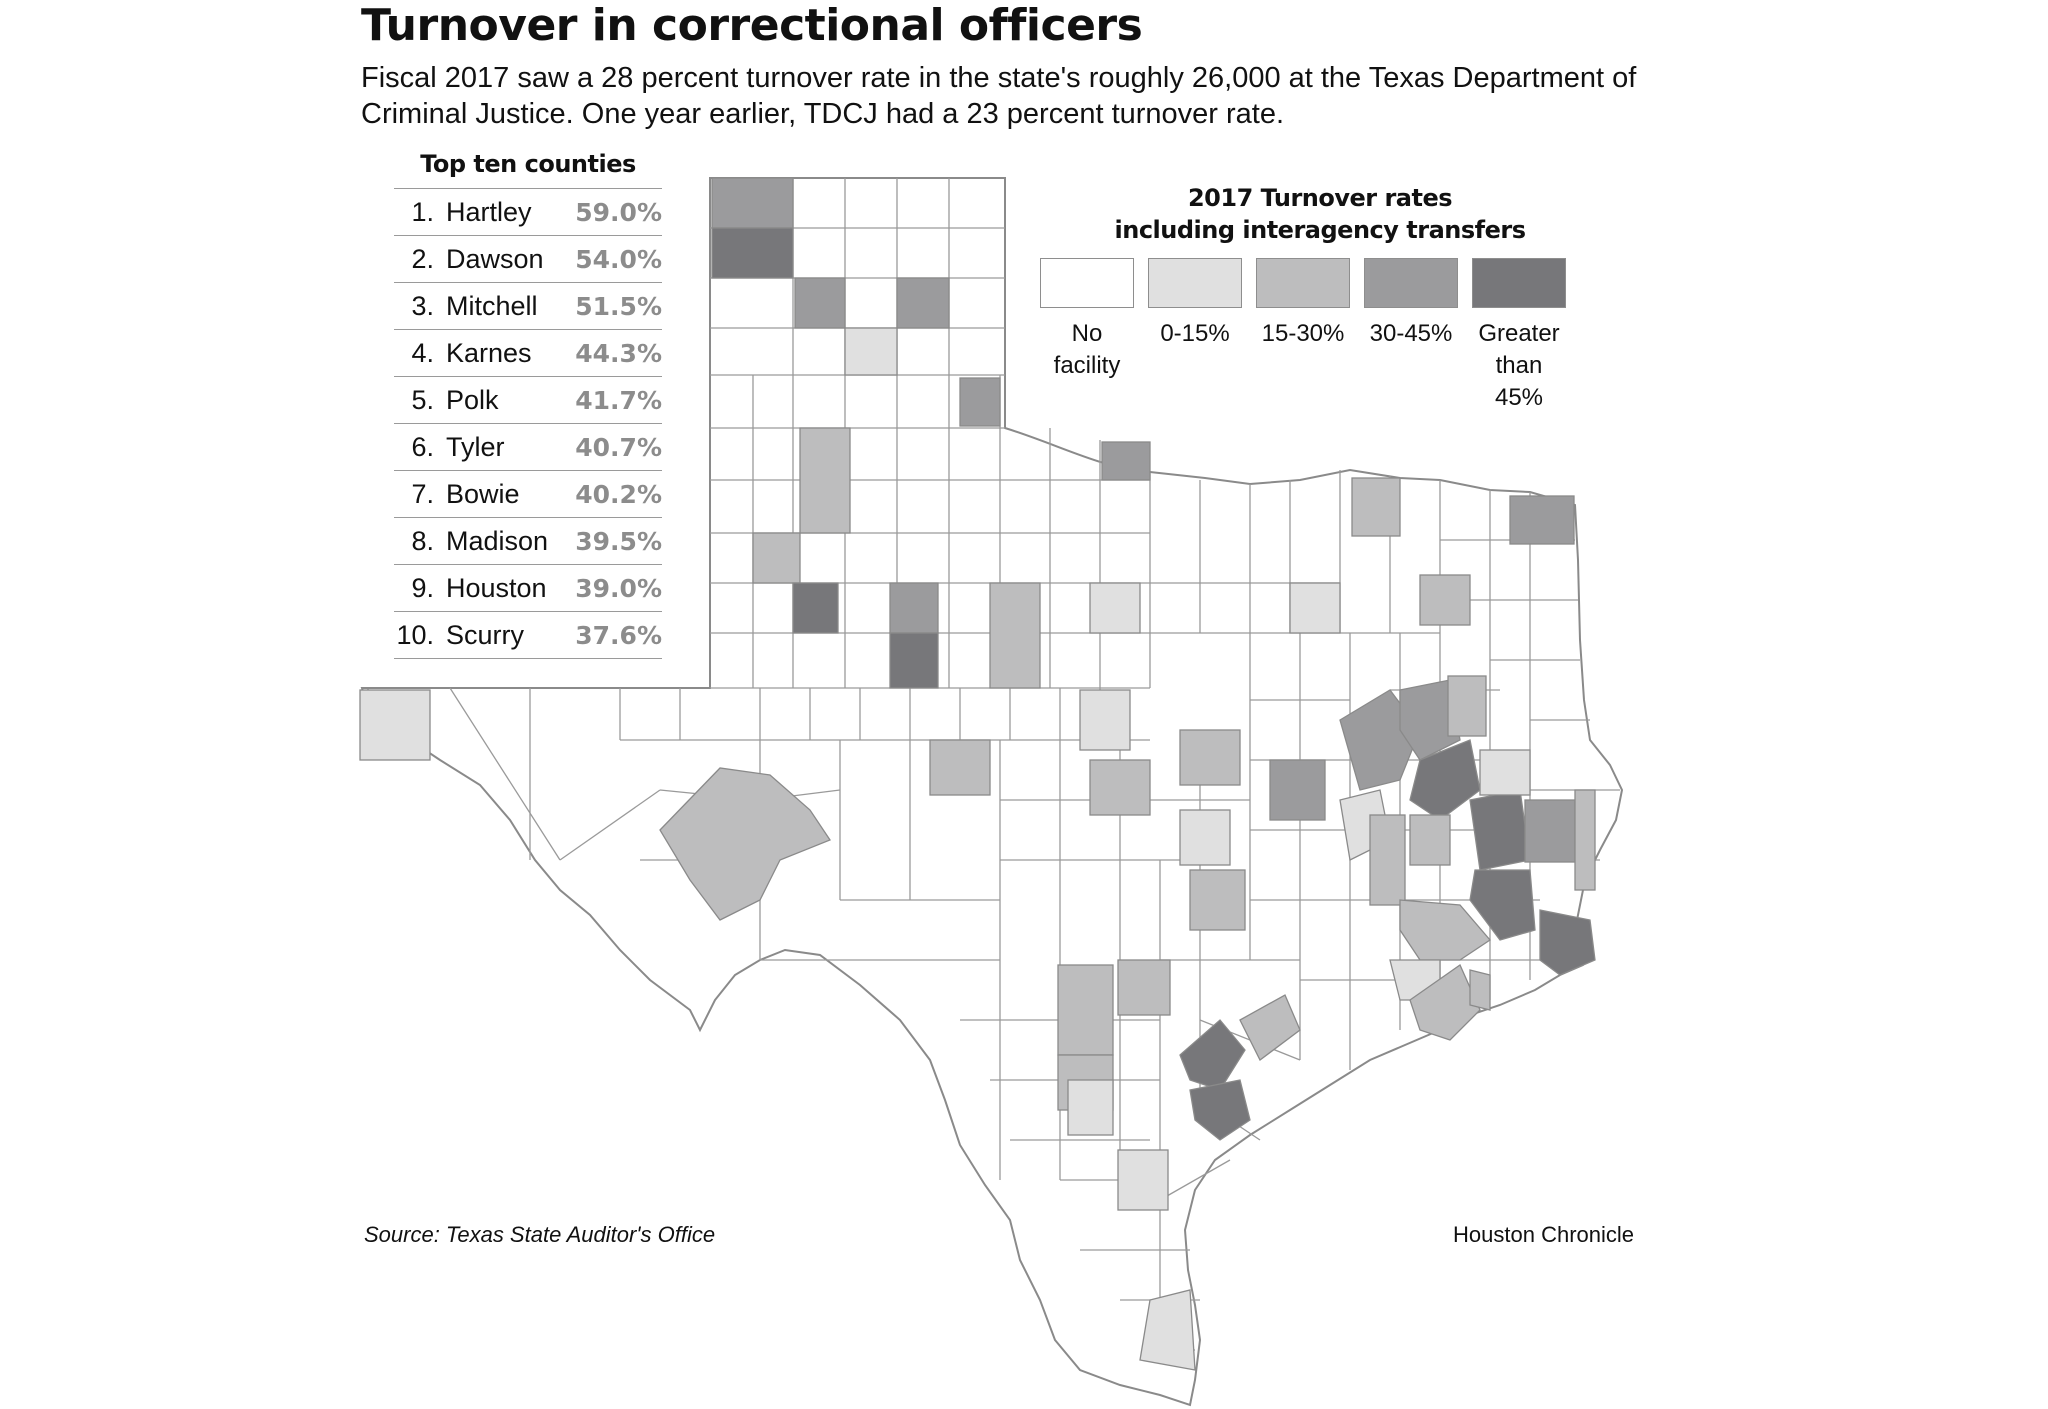 This screenshot has width=2048, height=1409. I want to click on county-east-g, so click(1505, 772).